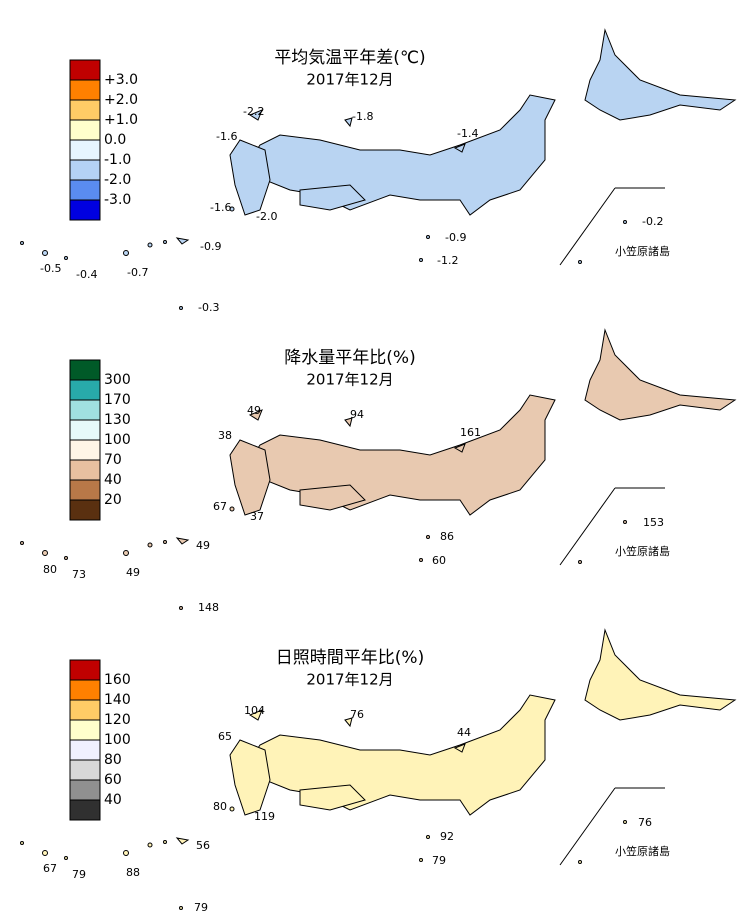  I want to click on station-value: -0.7, so click(137, 272).